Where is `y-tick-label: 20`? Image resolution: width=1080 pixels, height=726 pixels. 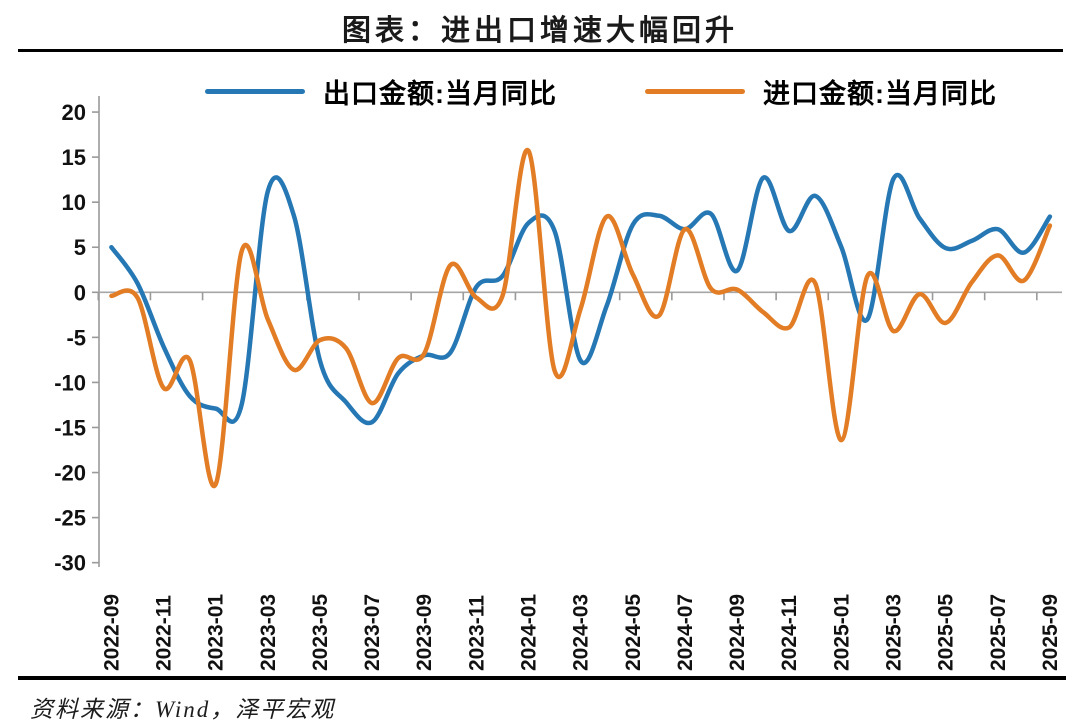
y-tick-label: 20 is located at coordinates (74, 112).